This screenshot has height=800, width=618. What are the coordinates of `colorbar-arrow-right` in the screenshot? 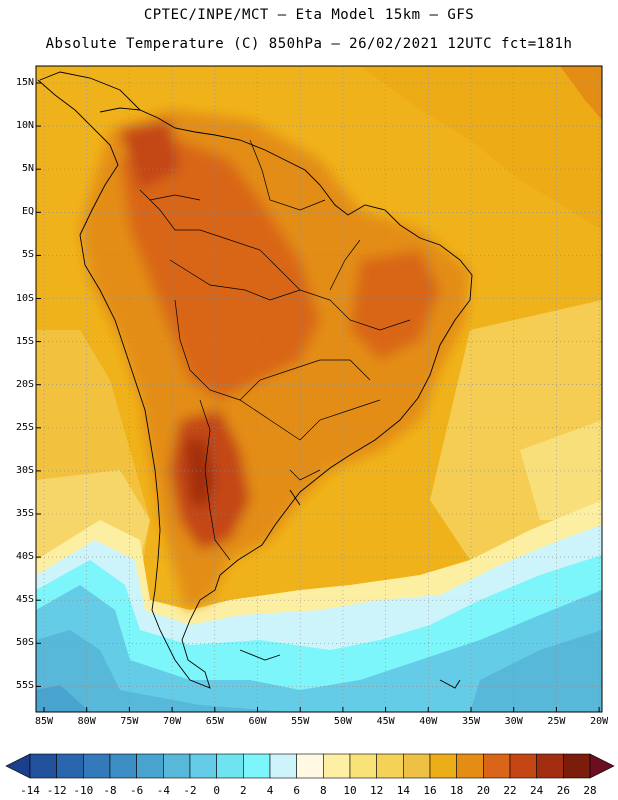 It's located at (602, 766).